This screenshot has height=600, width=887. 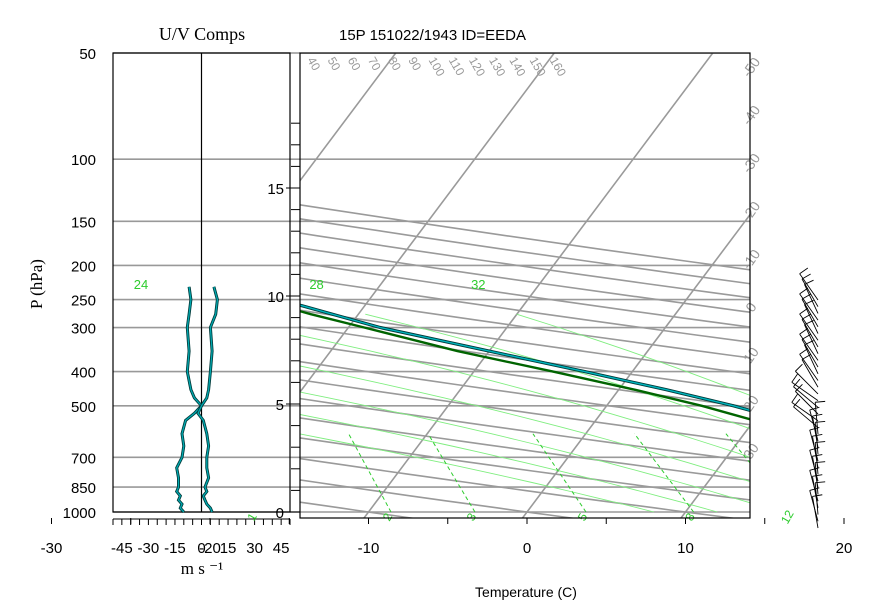 I want to click on pressure-tick-label: 150, so click(x=83, y=222).